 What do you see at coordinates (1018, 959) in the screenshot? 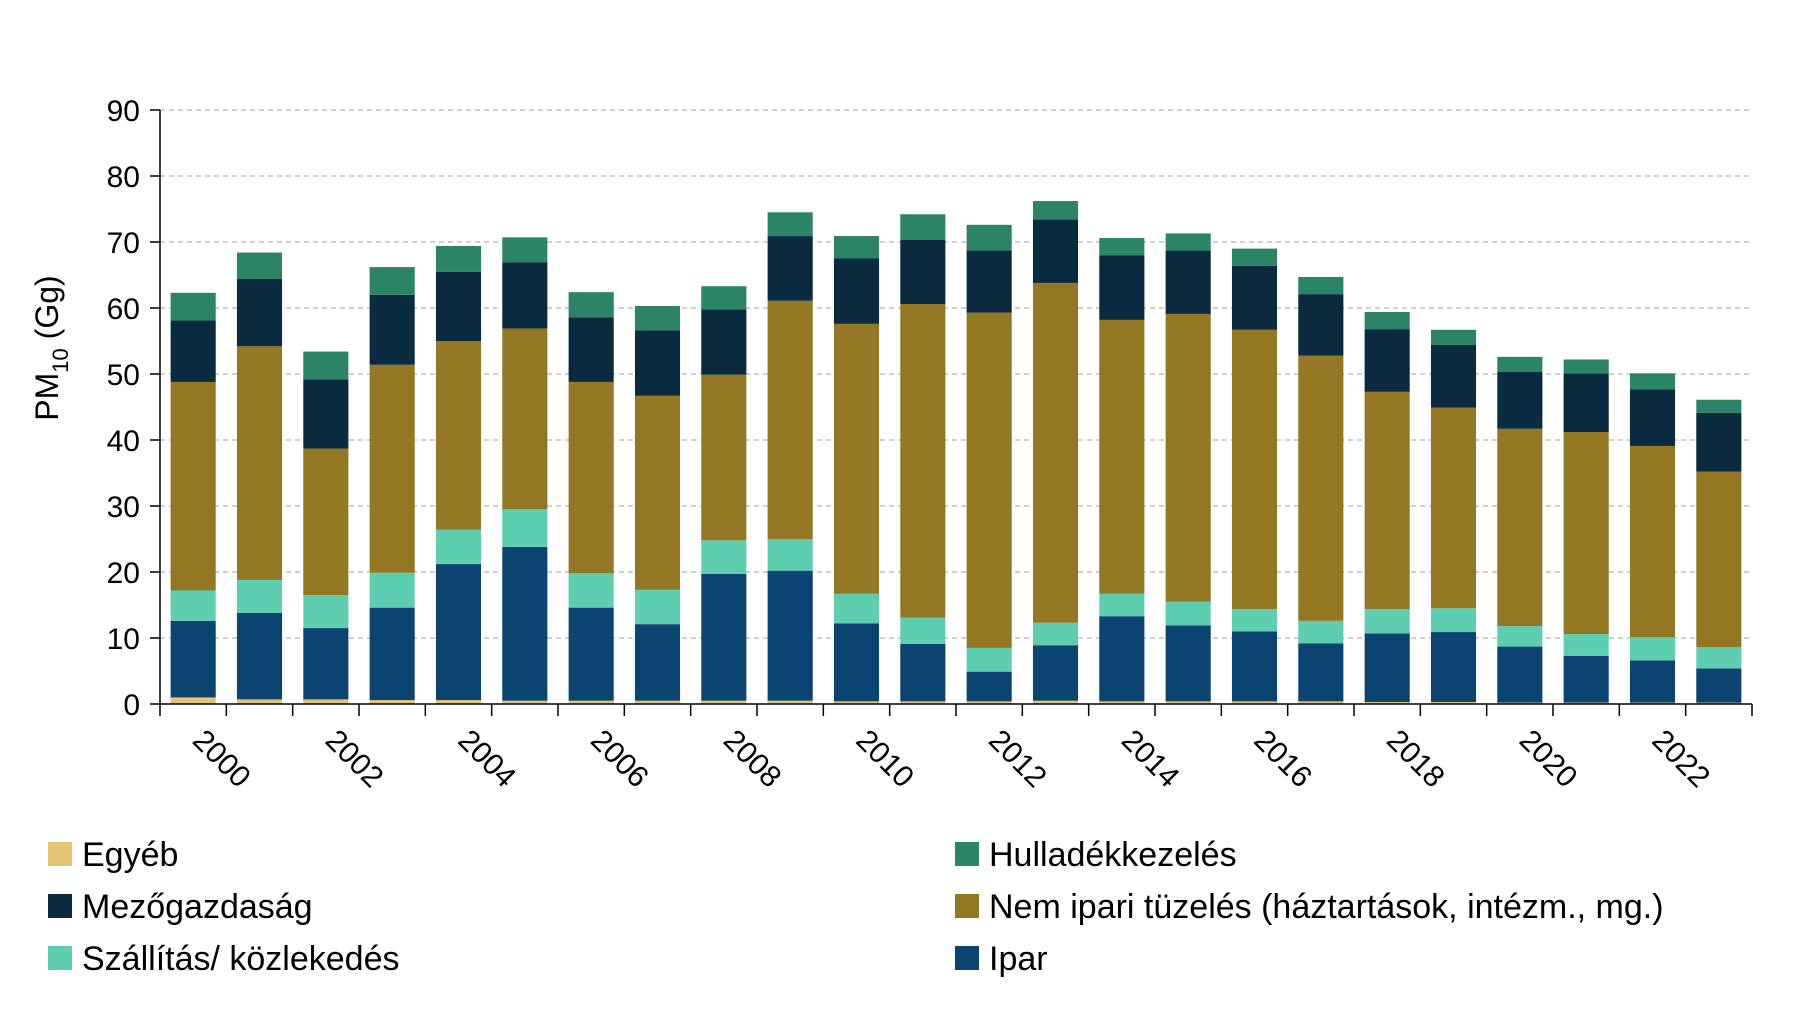
I see `legend-label-5: Ipar` at bounding box center [1018, 959].